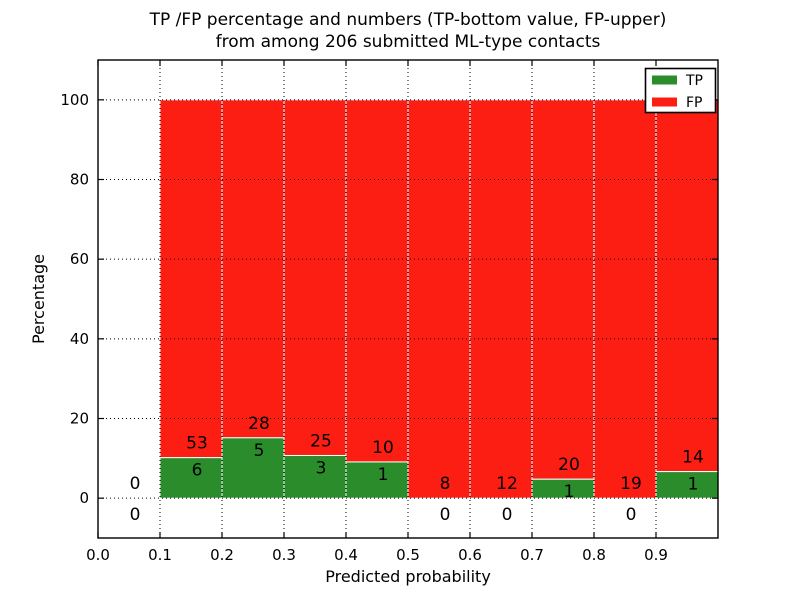 The height and width of the screenshot is (600, 800). I want to click on x-tick-label: 0.5, so click(408, 555).